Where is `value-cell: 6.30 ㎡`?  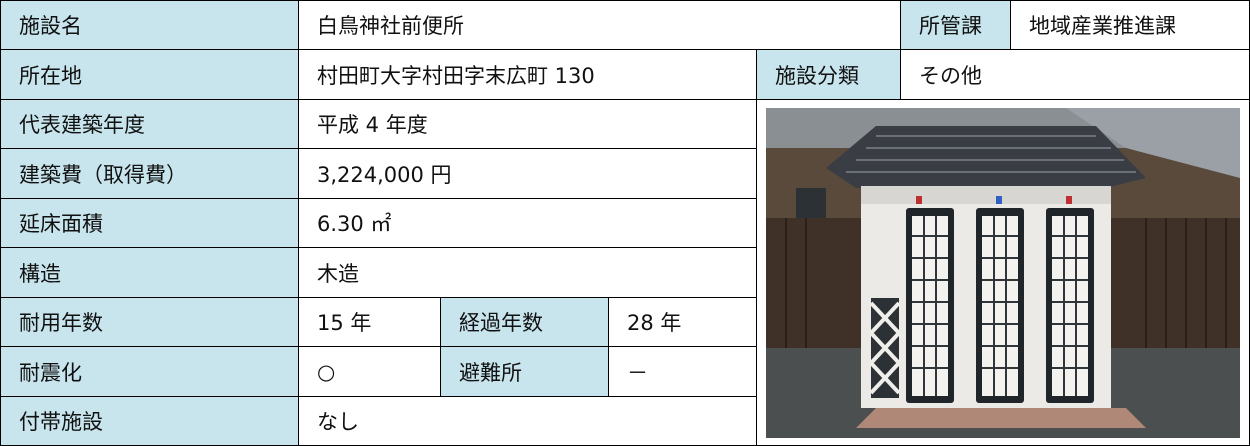 value-cell: 6.30 ㎡ is located at coordinates (527, 223).